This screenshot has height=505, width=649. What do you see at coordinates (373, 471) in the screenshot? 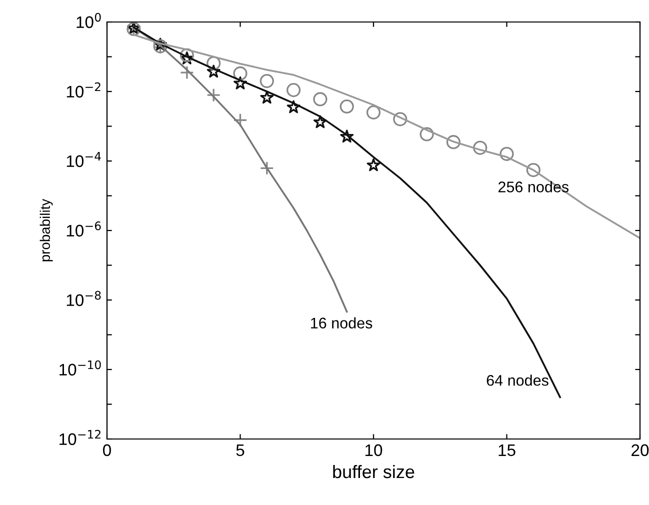
I see `x-axis-title: buffer size` at bounding box center [373, 471].